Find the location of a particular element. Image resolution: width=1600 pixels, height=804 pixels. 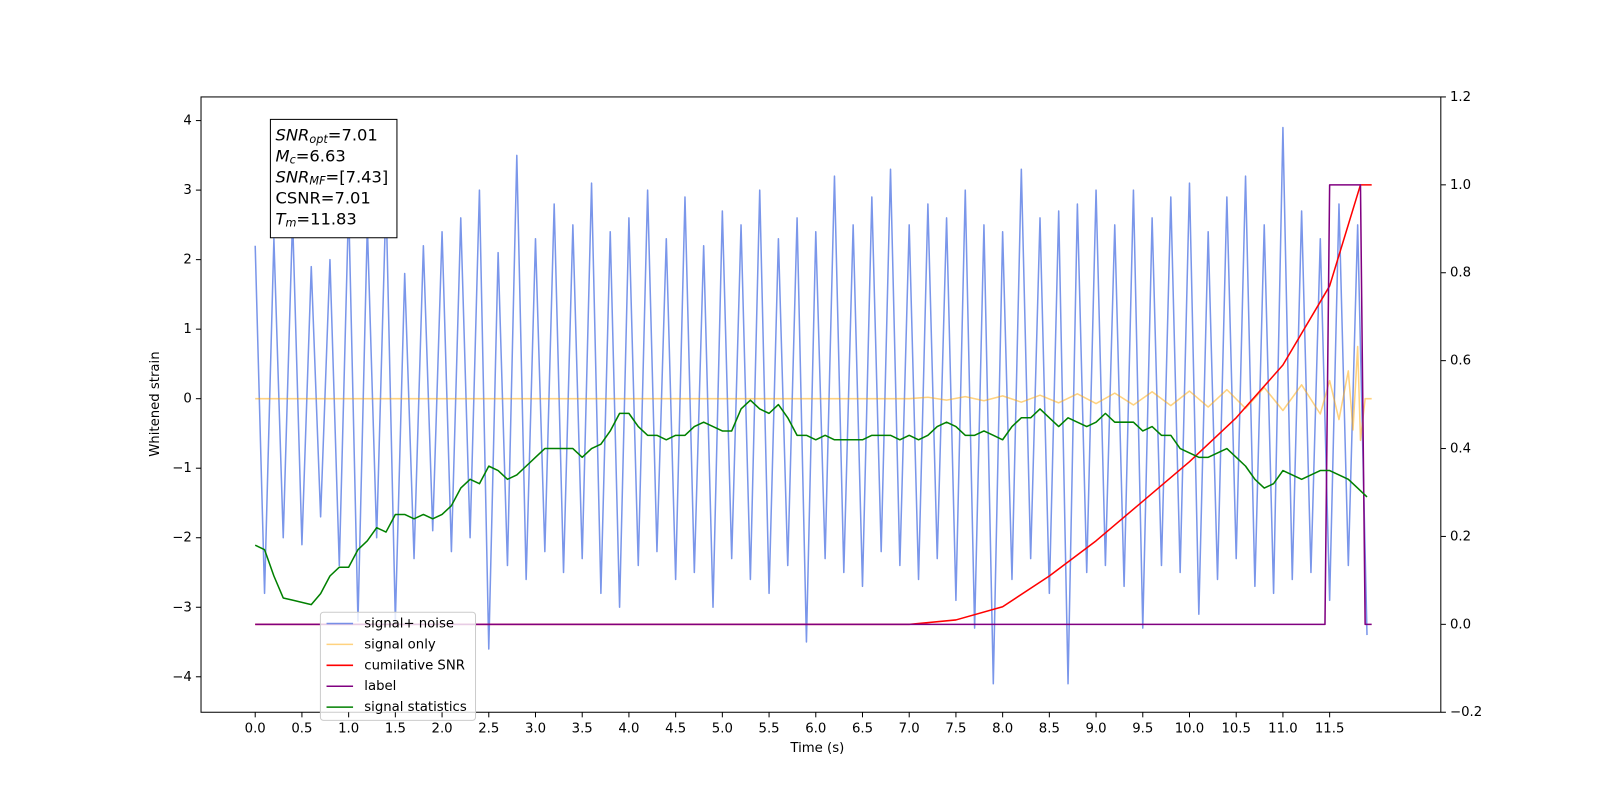

annotation-value: =6.63 is located at coordinates (321, 155).